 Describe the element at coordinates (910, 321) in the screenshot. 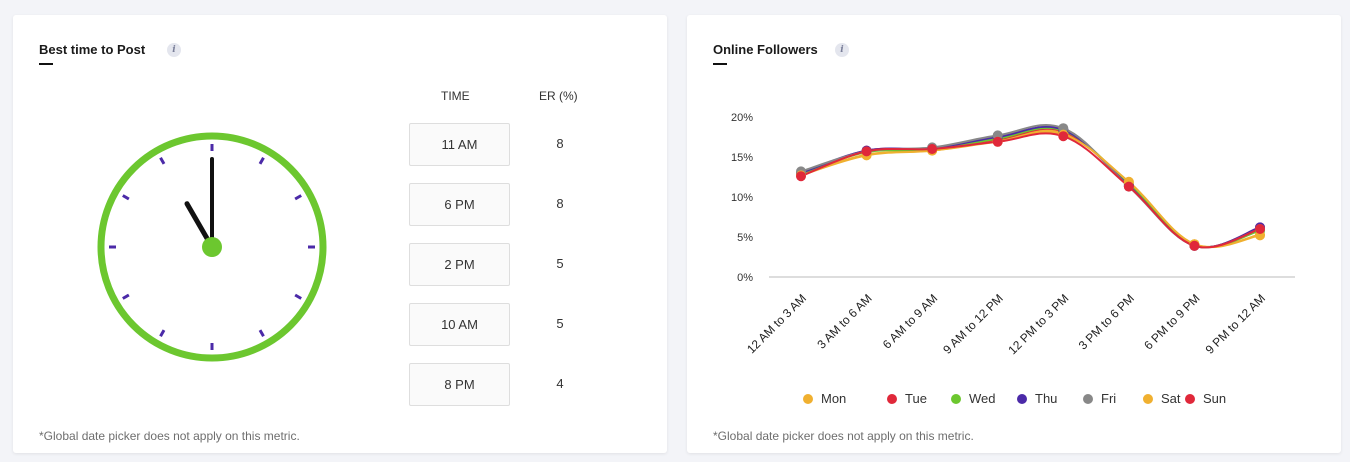

I see `x-tick-label: 6 AM to 9 AM` at that location.